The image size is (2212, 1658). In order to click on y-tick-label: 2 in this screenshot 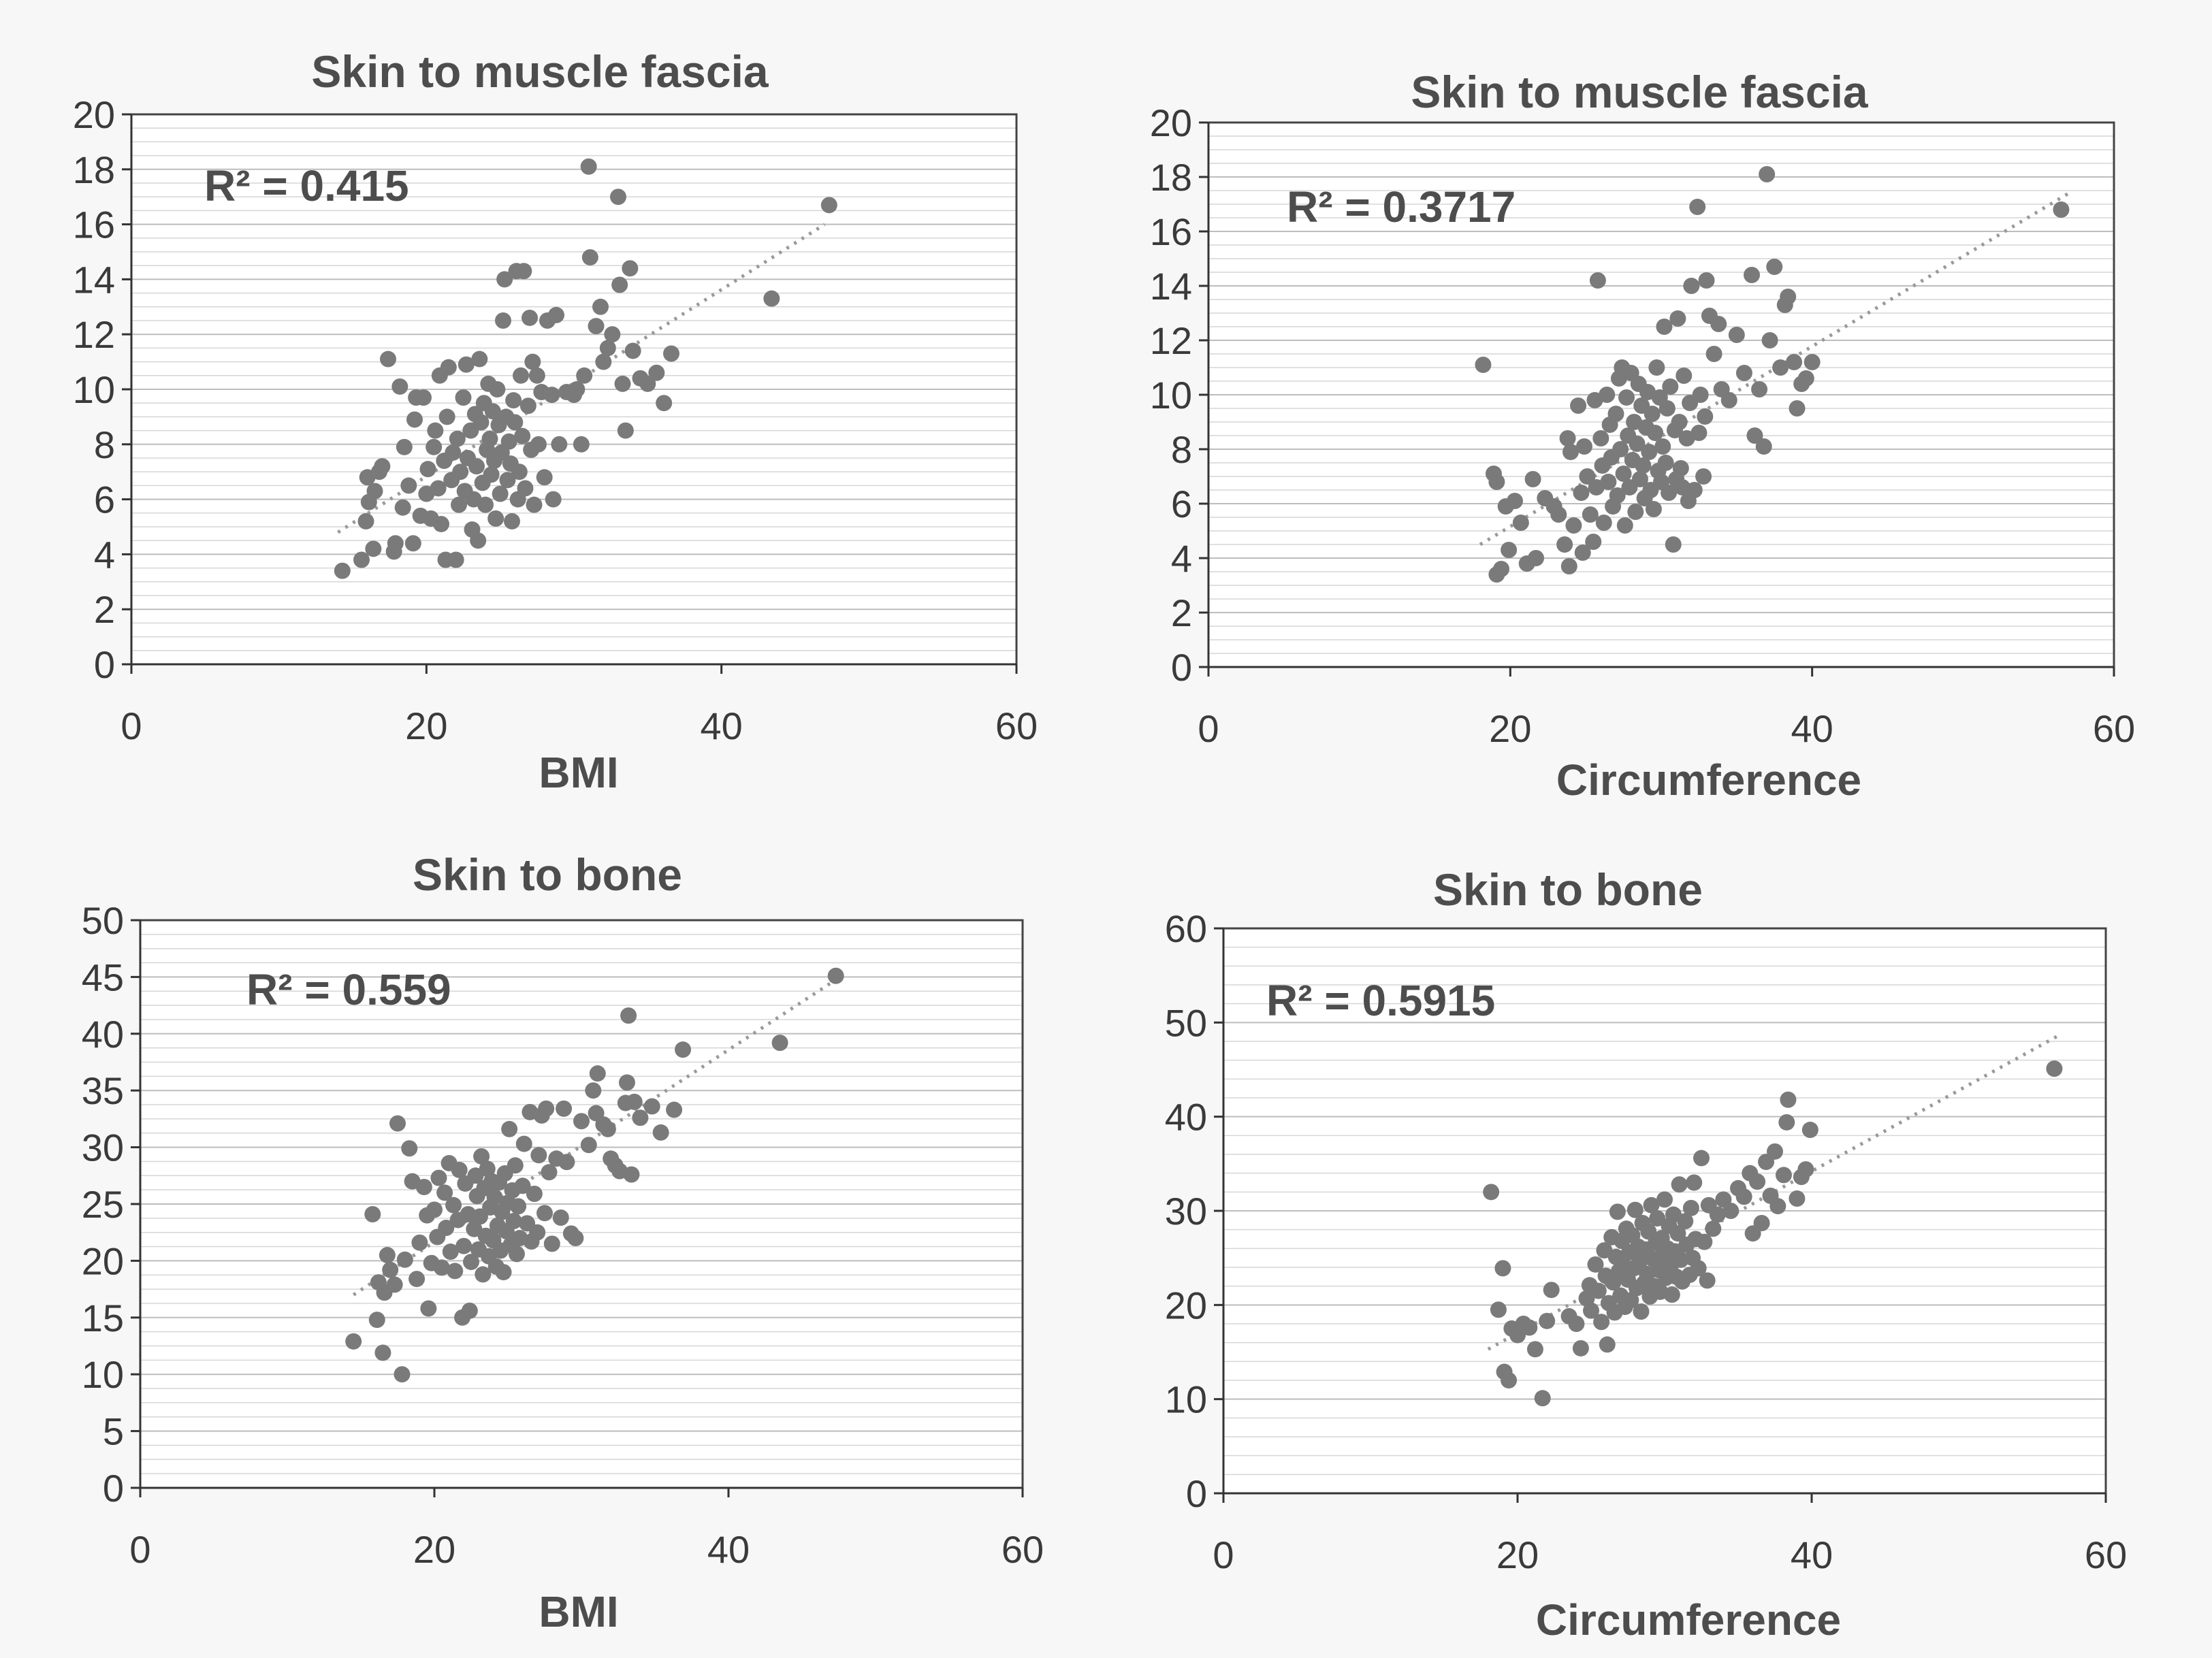, I will do `click(104, 609)`.